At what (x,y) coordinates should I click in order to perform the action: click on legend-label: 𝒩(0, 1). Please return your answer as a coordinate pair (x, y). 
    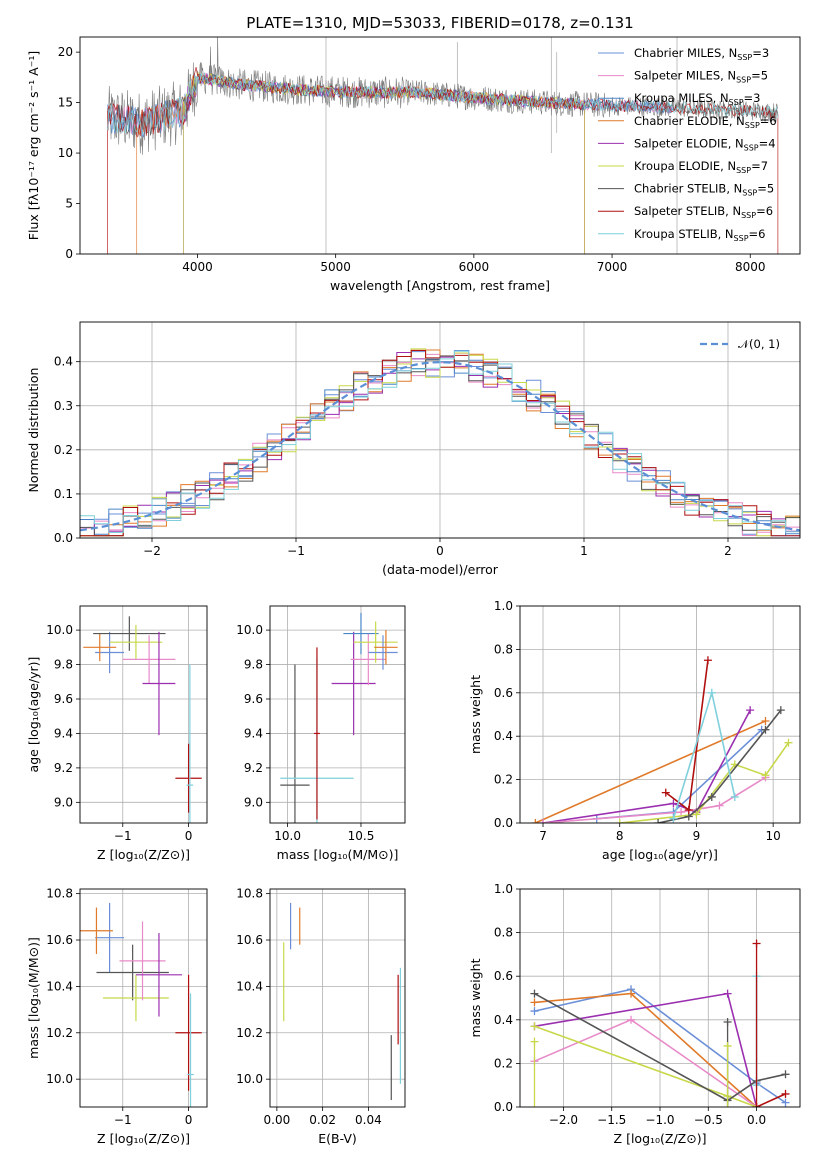
    Looking at the image, I should click on (759, 344).